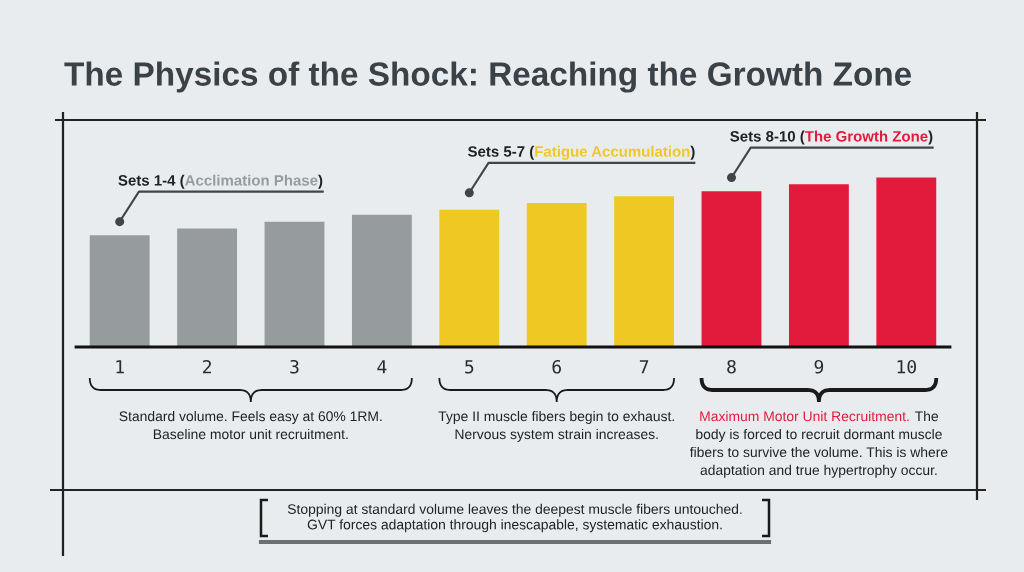 This screenshot has width=1024, height=572. What do you see at coordinates (488, 77) in the screenshot?
I see `chart-title: The Physics of the Shock: Reaching the Growth Zone` at bounding box center [488, 77].